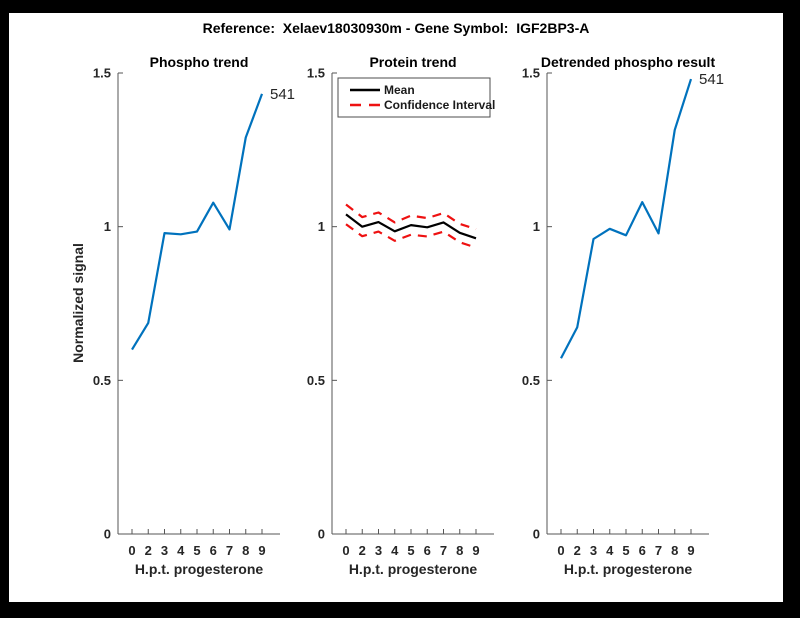  Describe the element at coordinates (197, 222) in the screenshot. I see `series-line-phospho-trend` at that location.